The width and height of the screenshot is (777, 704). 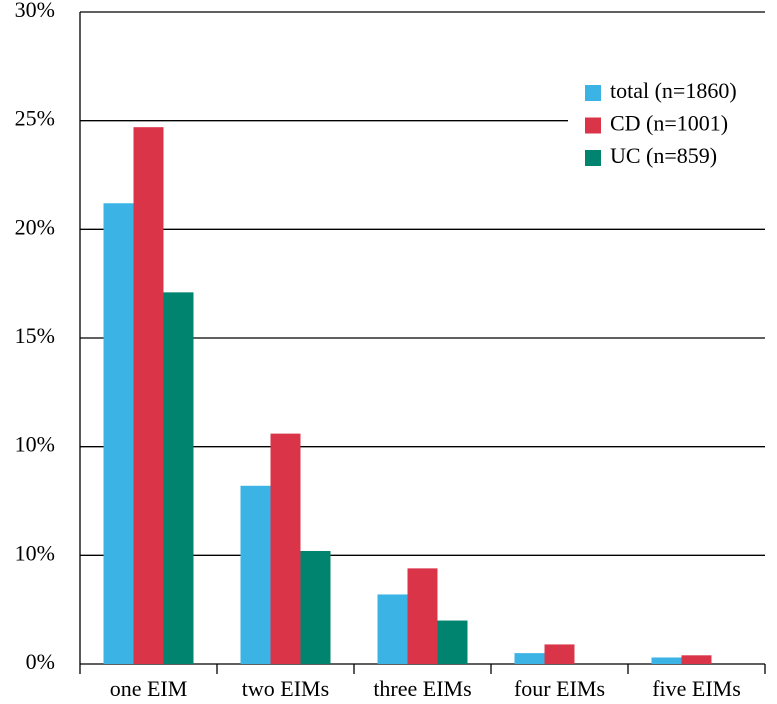 What do you see at coordinates (149, 688) in the screenshot?
I see `x-tick-label: one EIM` at bounding box center [149, 688].